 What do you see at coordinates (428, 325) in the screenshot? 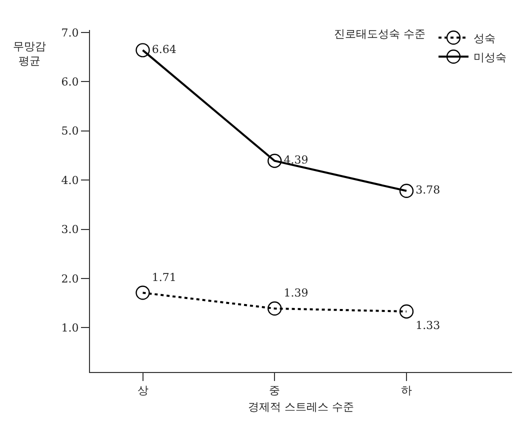
I see `data-label: 1.33` at bounding box center [428, 325].